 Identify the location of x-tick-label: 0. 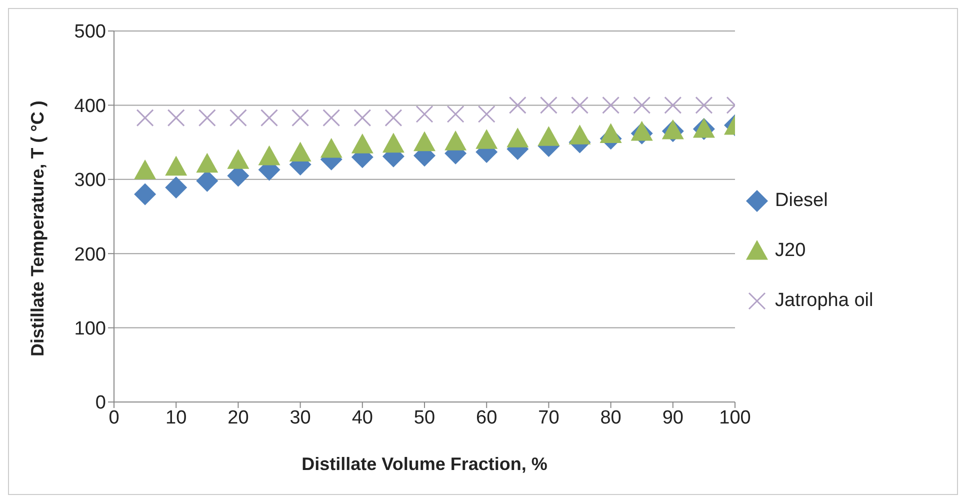
(114, 417).